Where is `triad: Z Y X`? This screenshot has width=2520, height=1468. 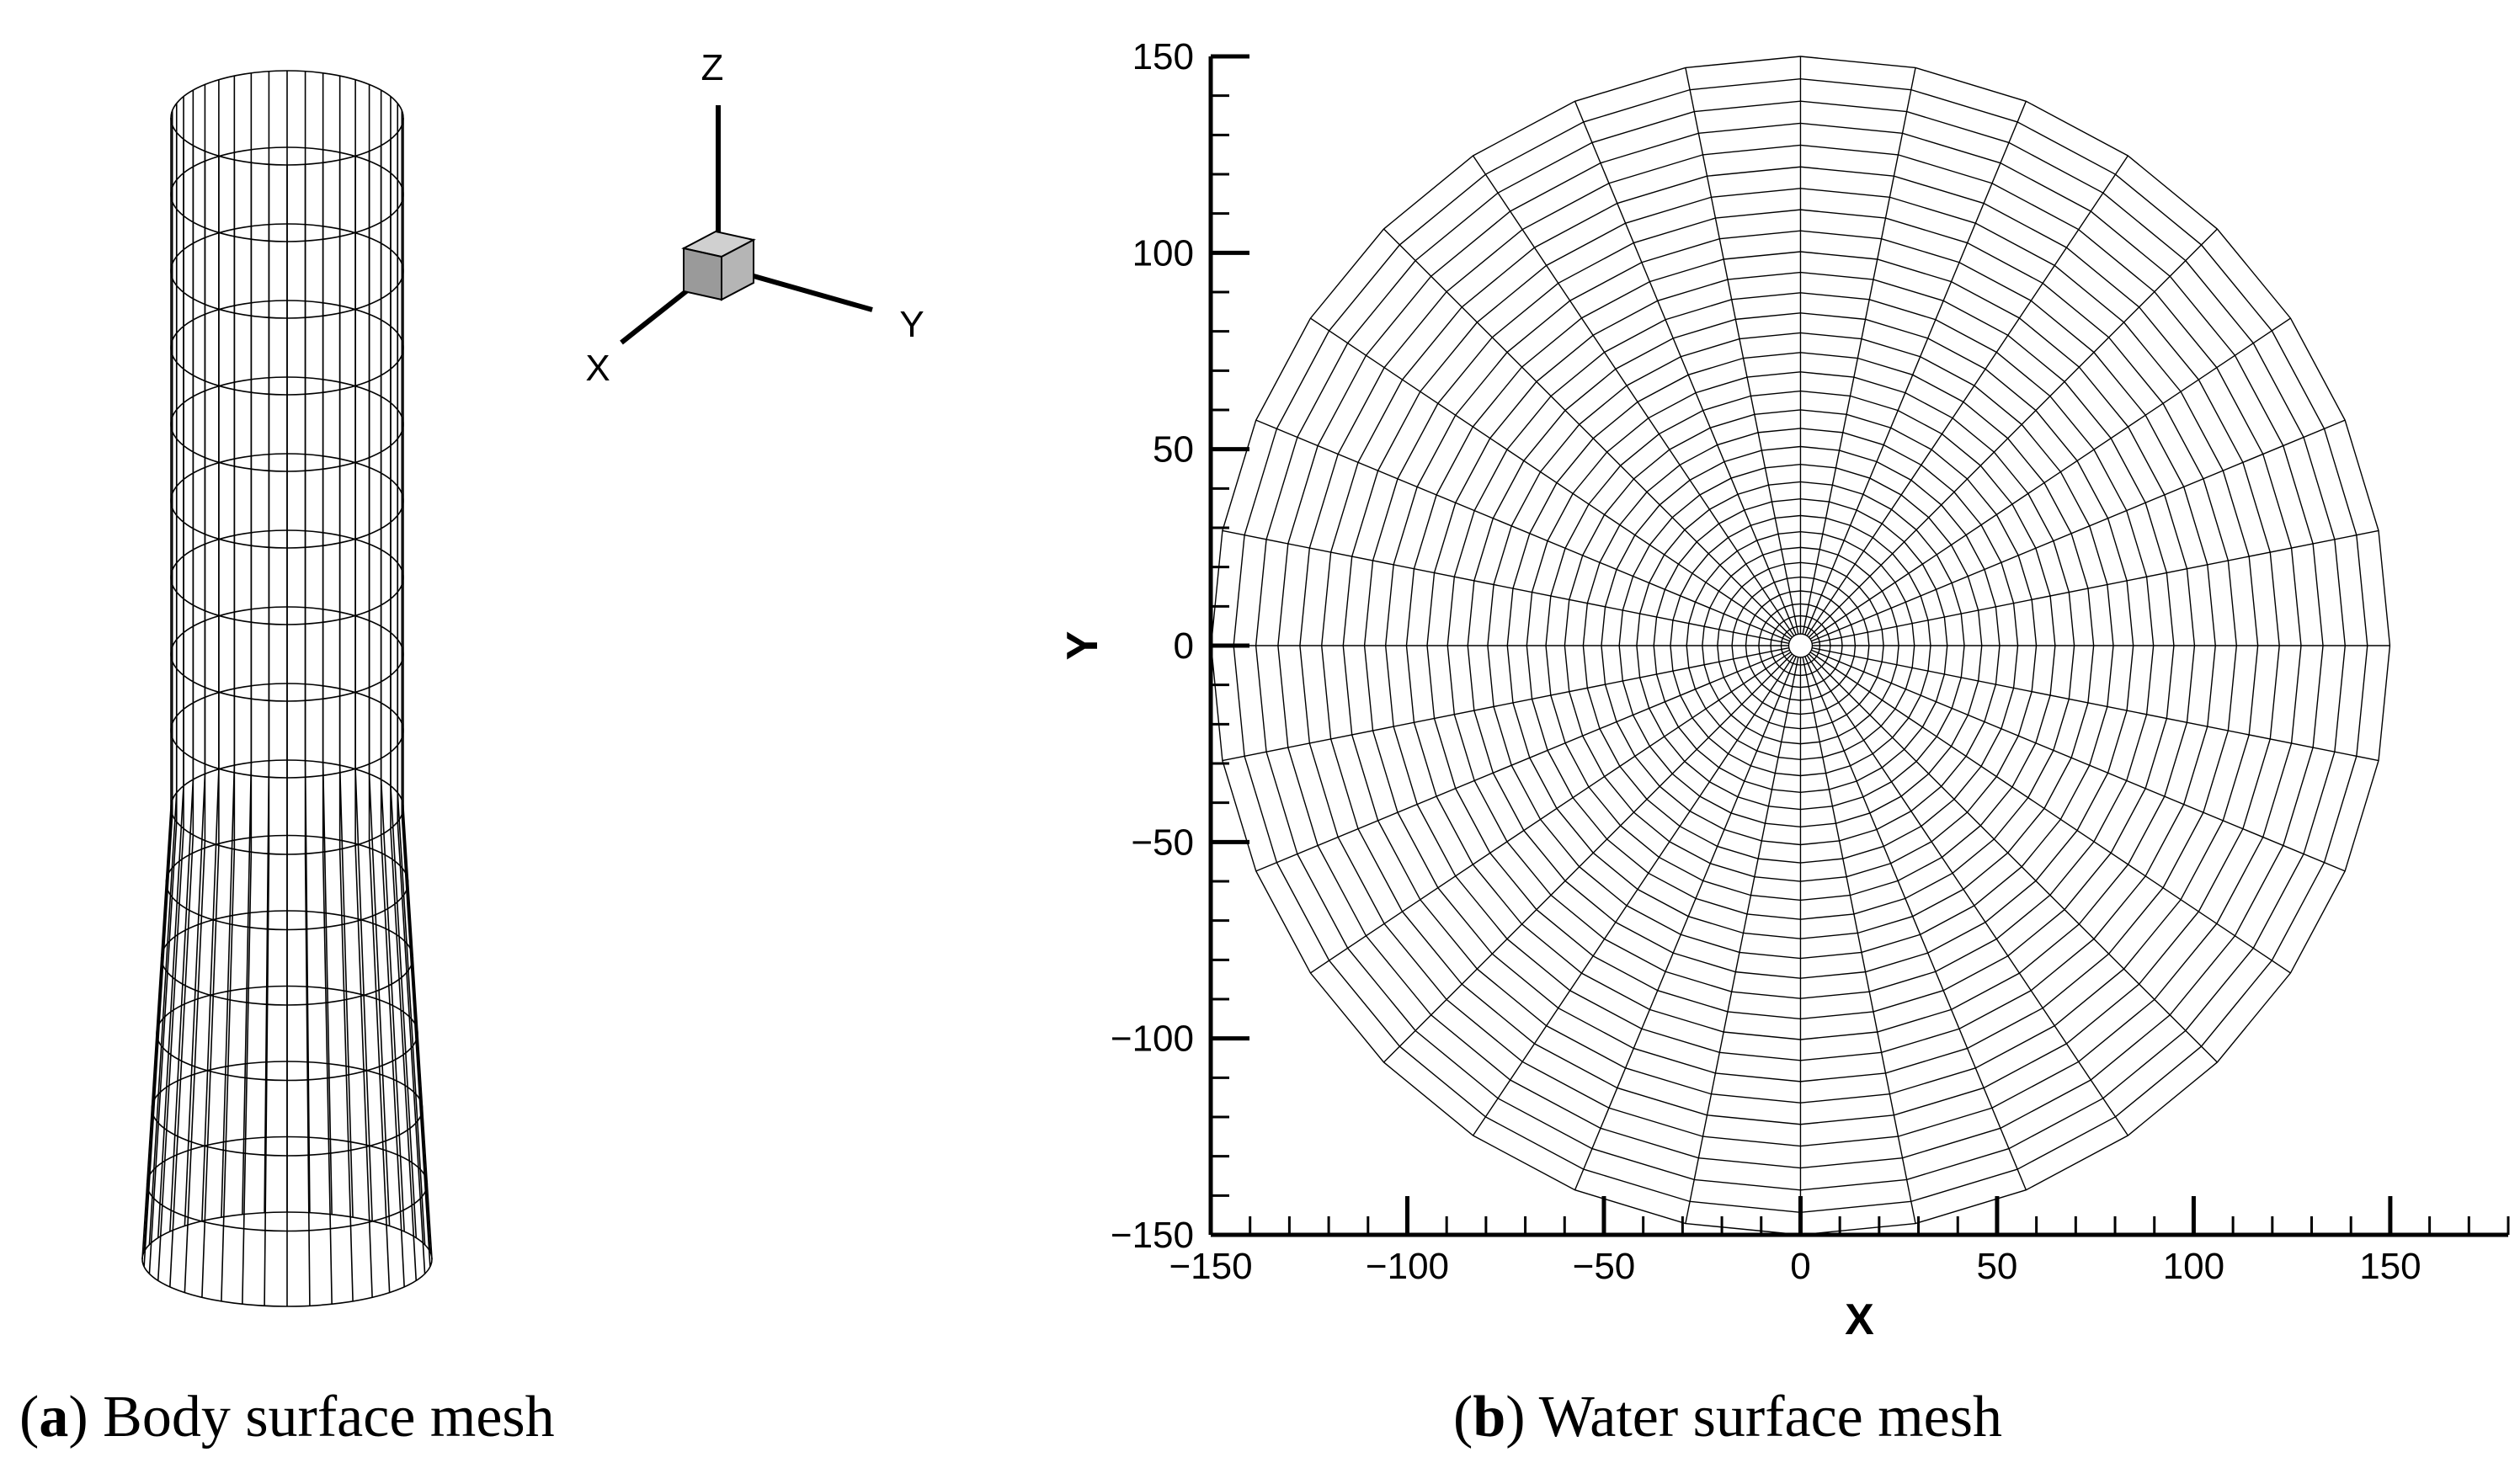 triad: Z Y X is located at coordinates (754, 218).